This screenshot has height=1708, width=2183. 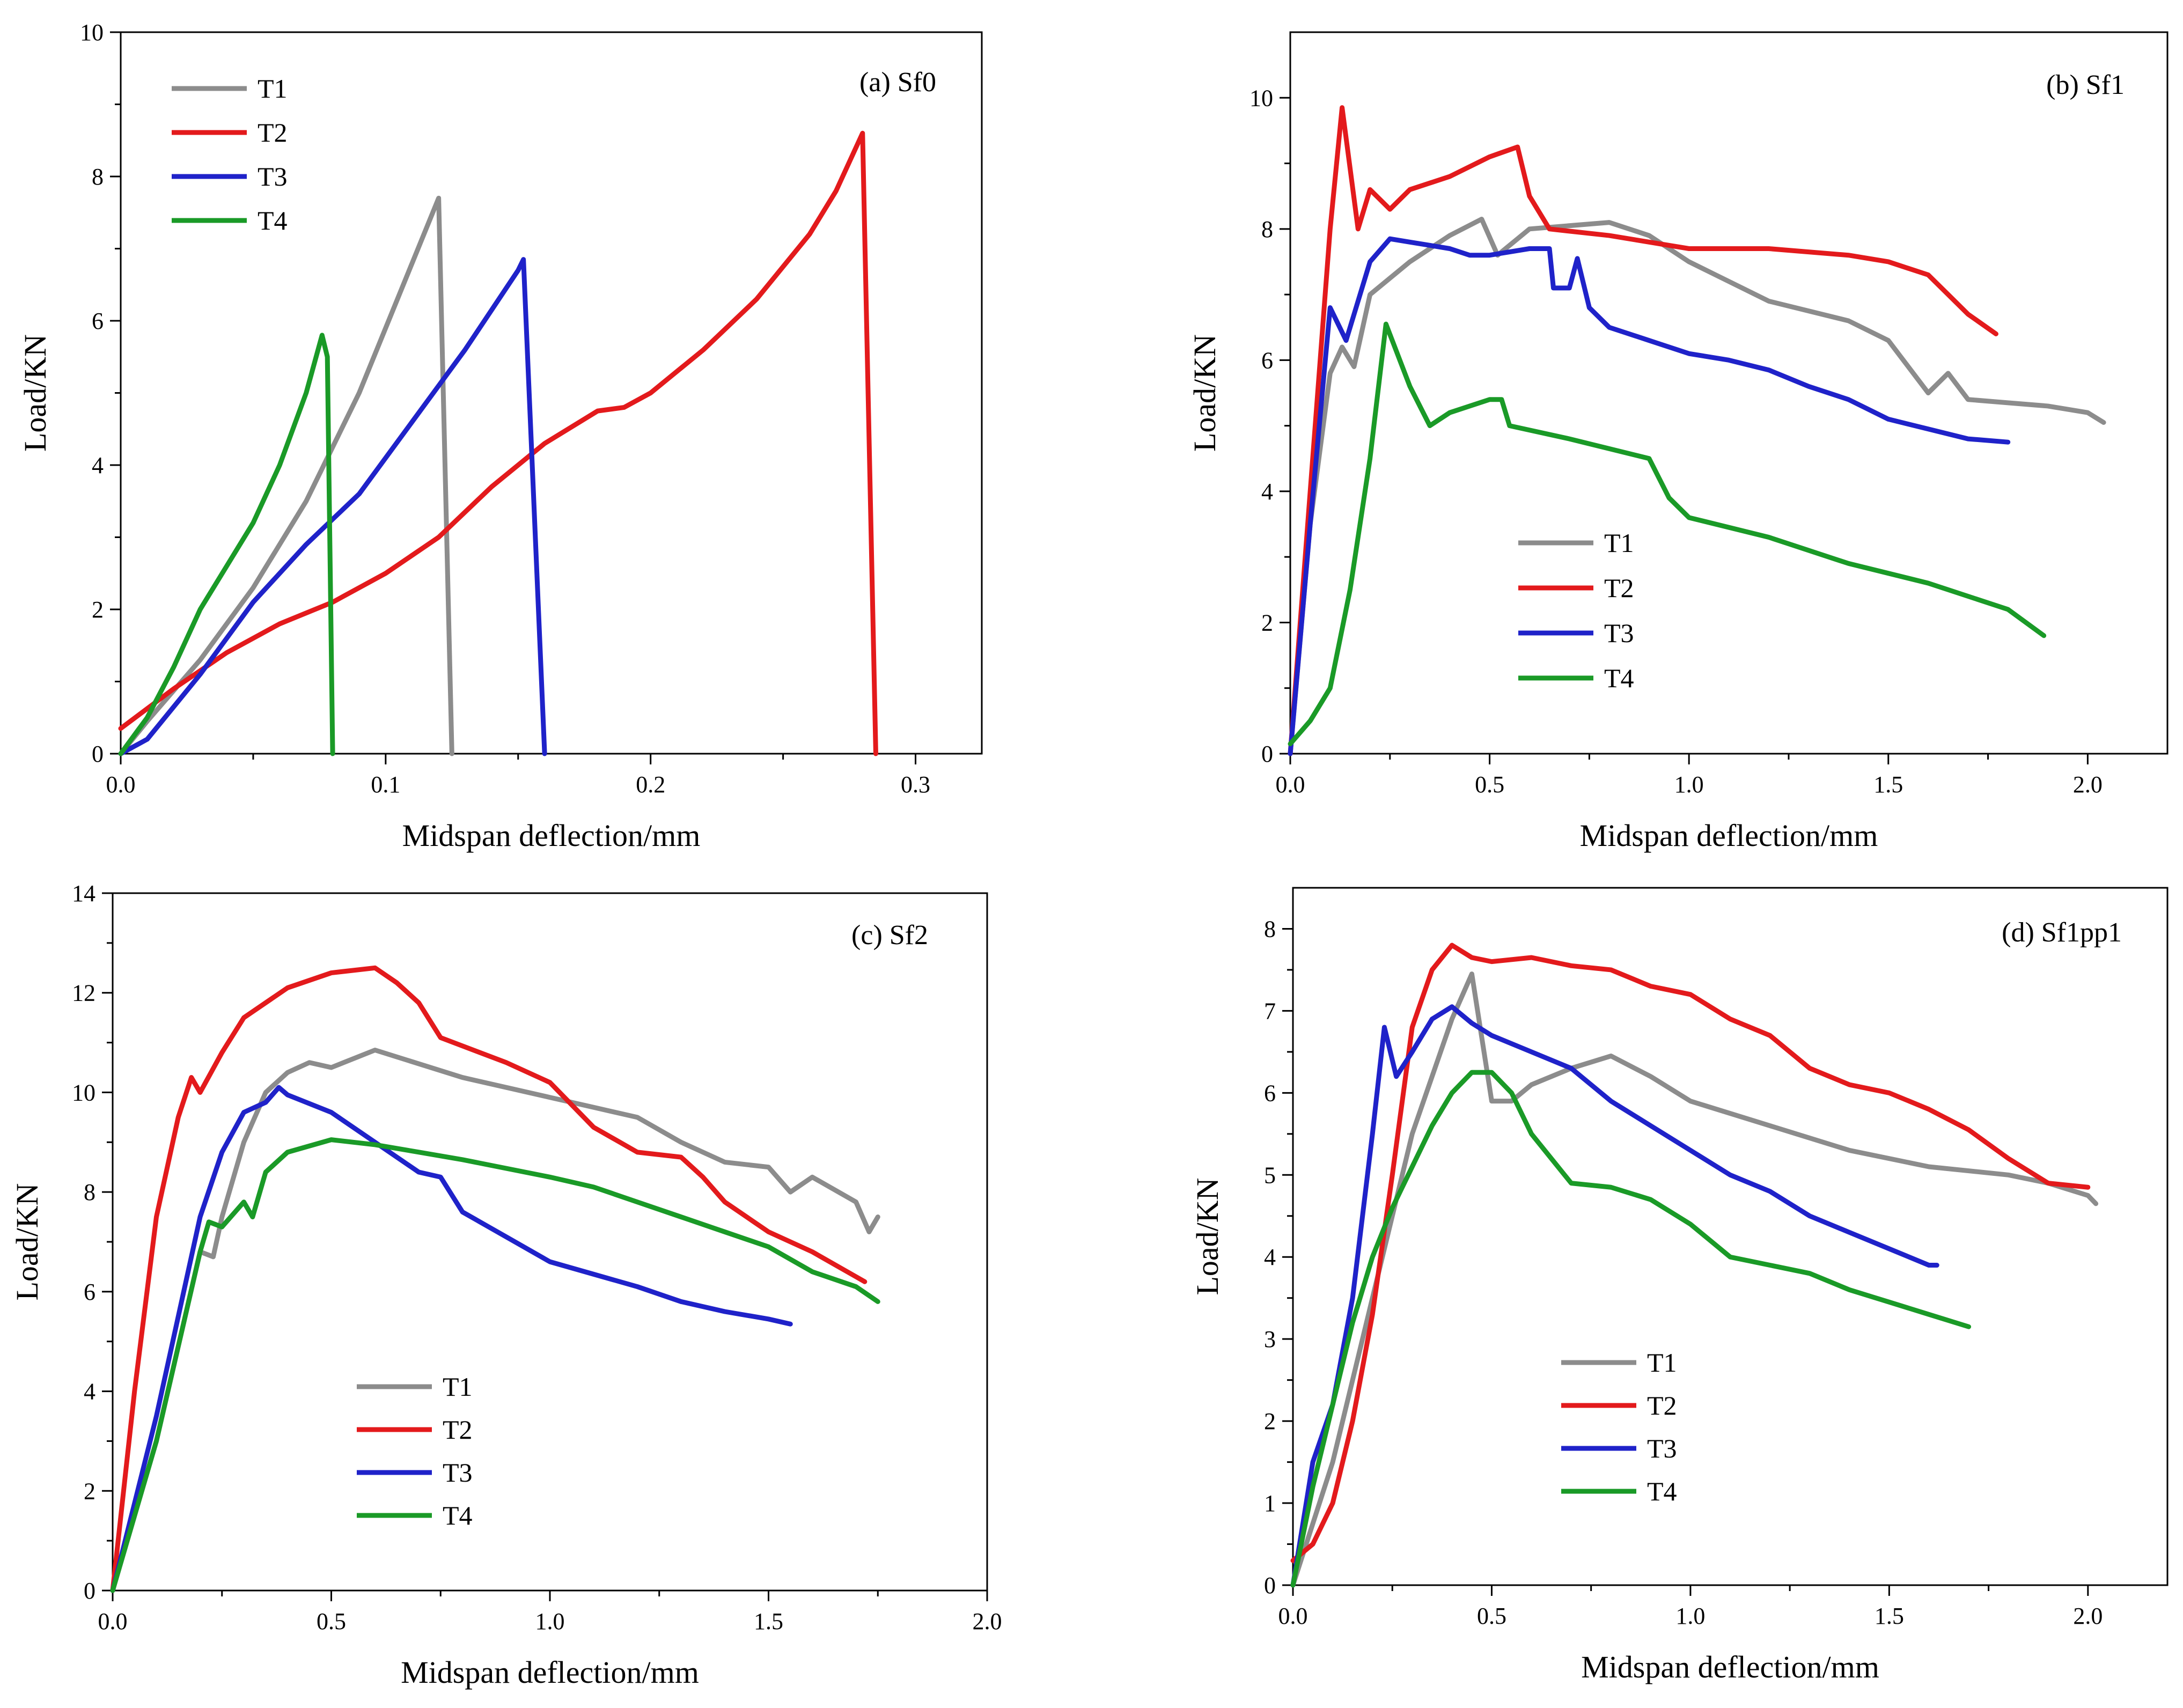 What do you see at coordinates (898, 83) in the screenshot?
I see `panel-title: (a) Sf0` at bounding box center [898, 83].